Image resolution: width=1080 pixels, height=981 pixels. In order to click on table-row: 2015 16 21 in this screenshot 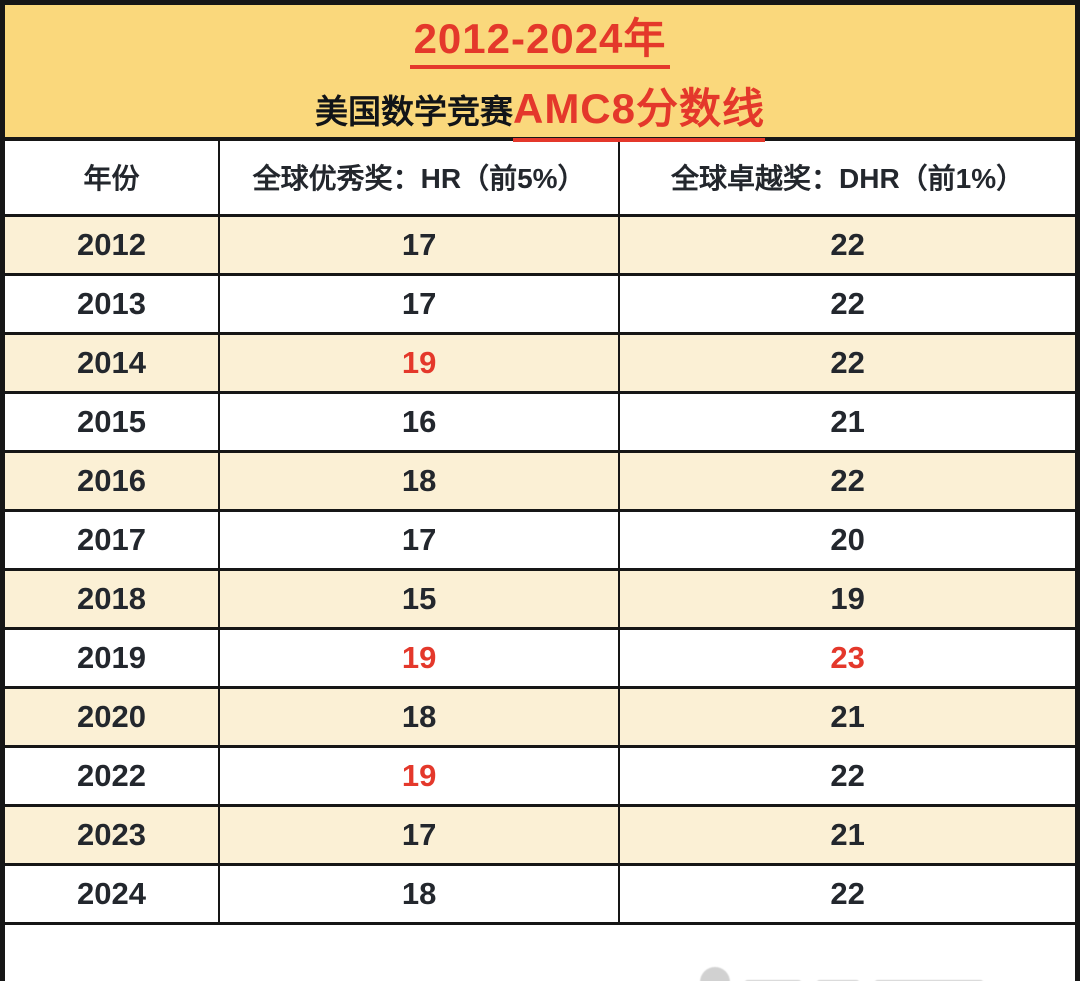, I will do `click(540, 421)`.